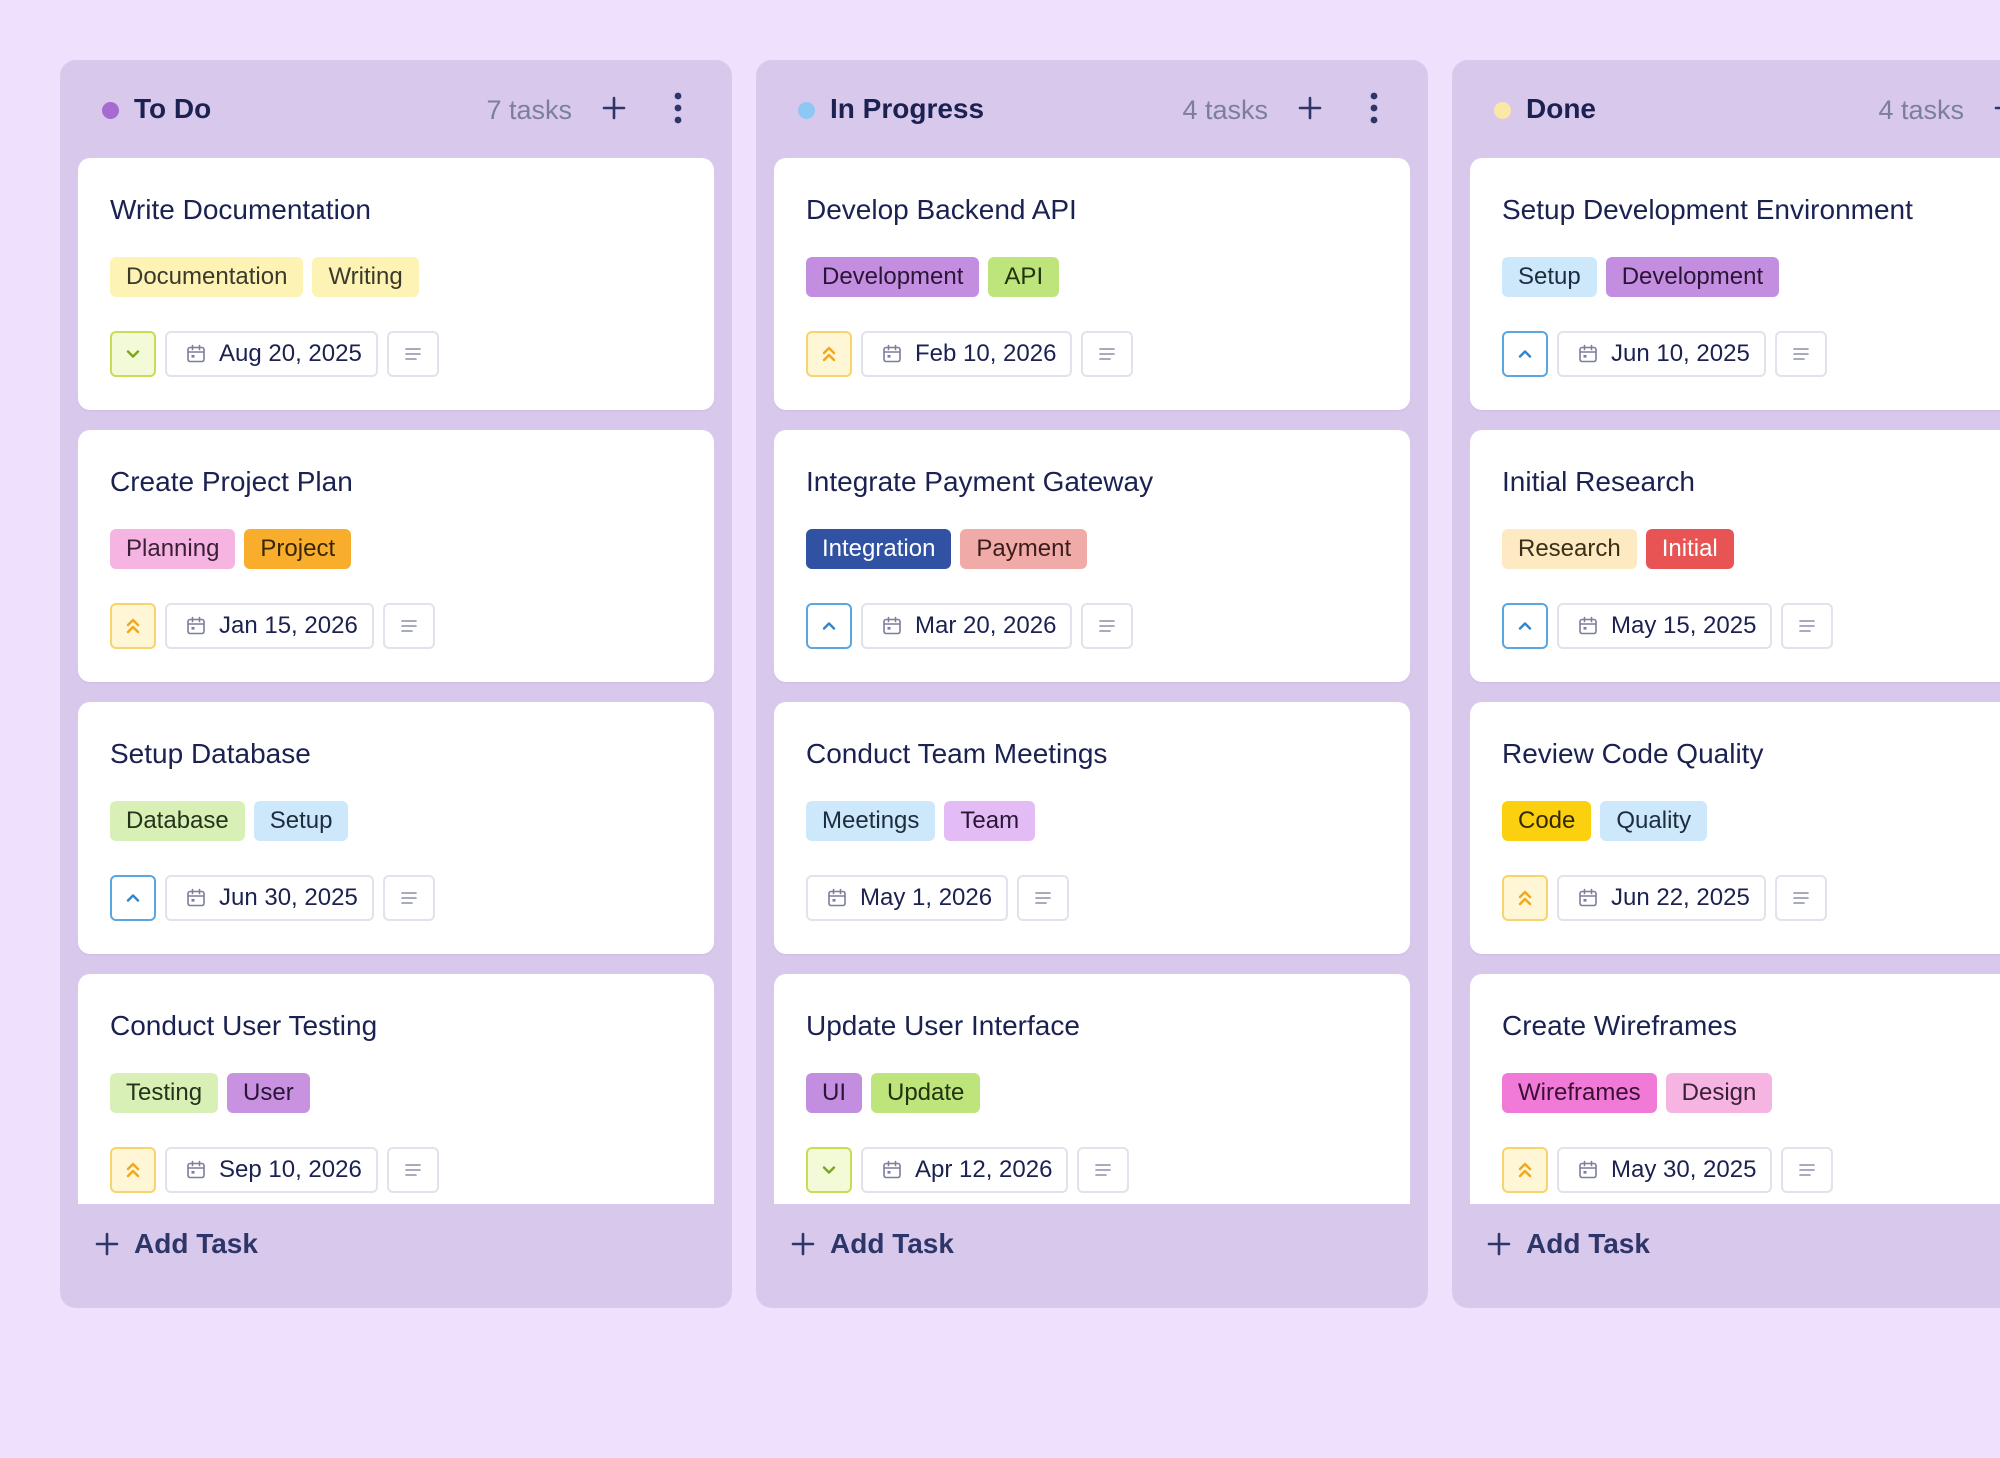 This screenshot has width=2000, height=1458. Describe the element at coordinates (834, 1093) in the screenshot. I see `tag: UI` at that location.